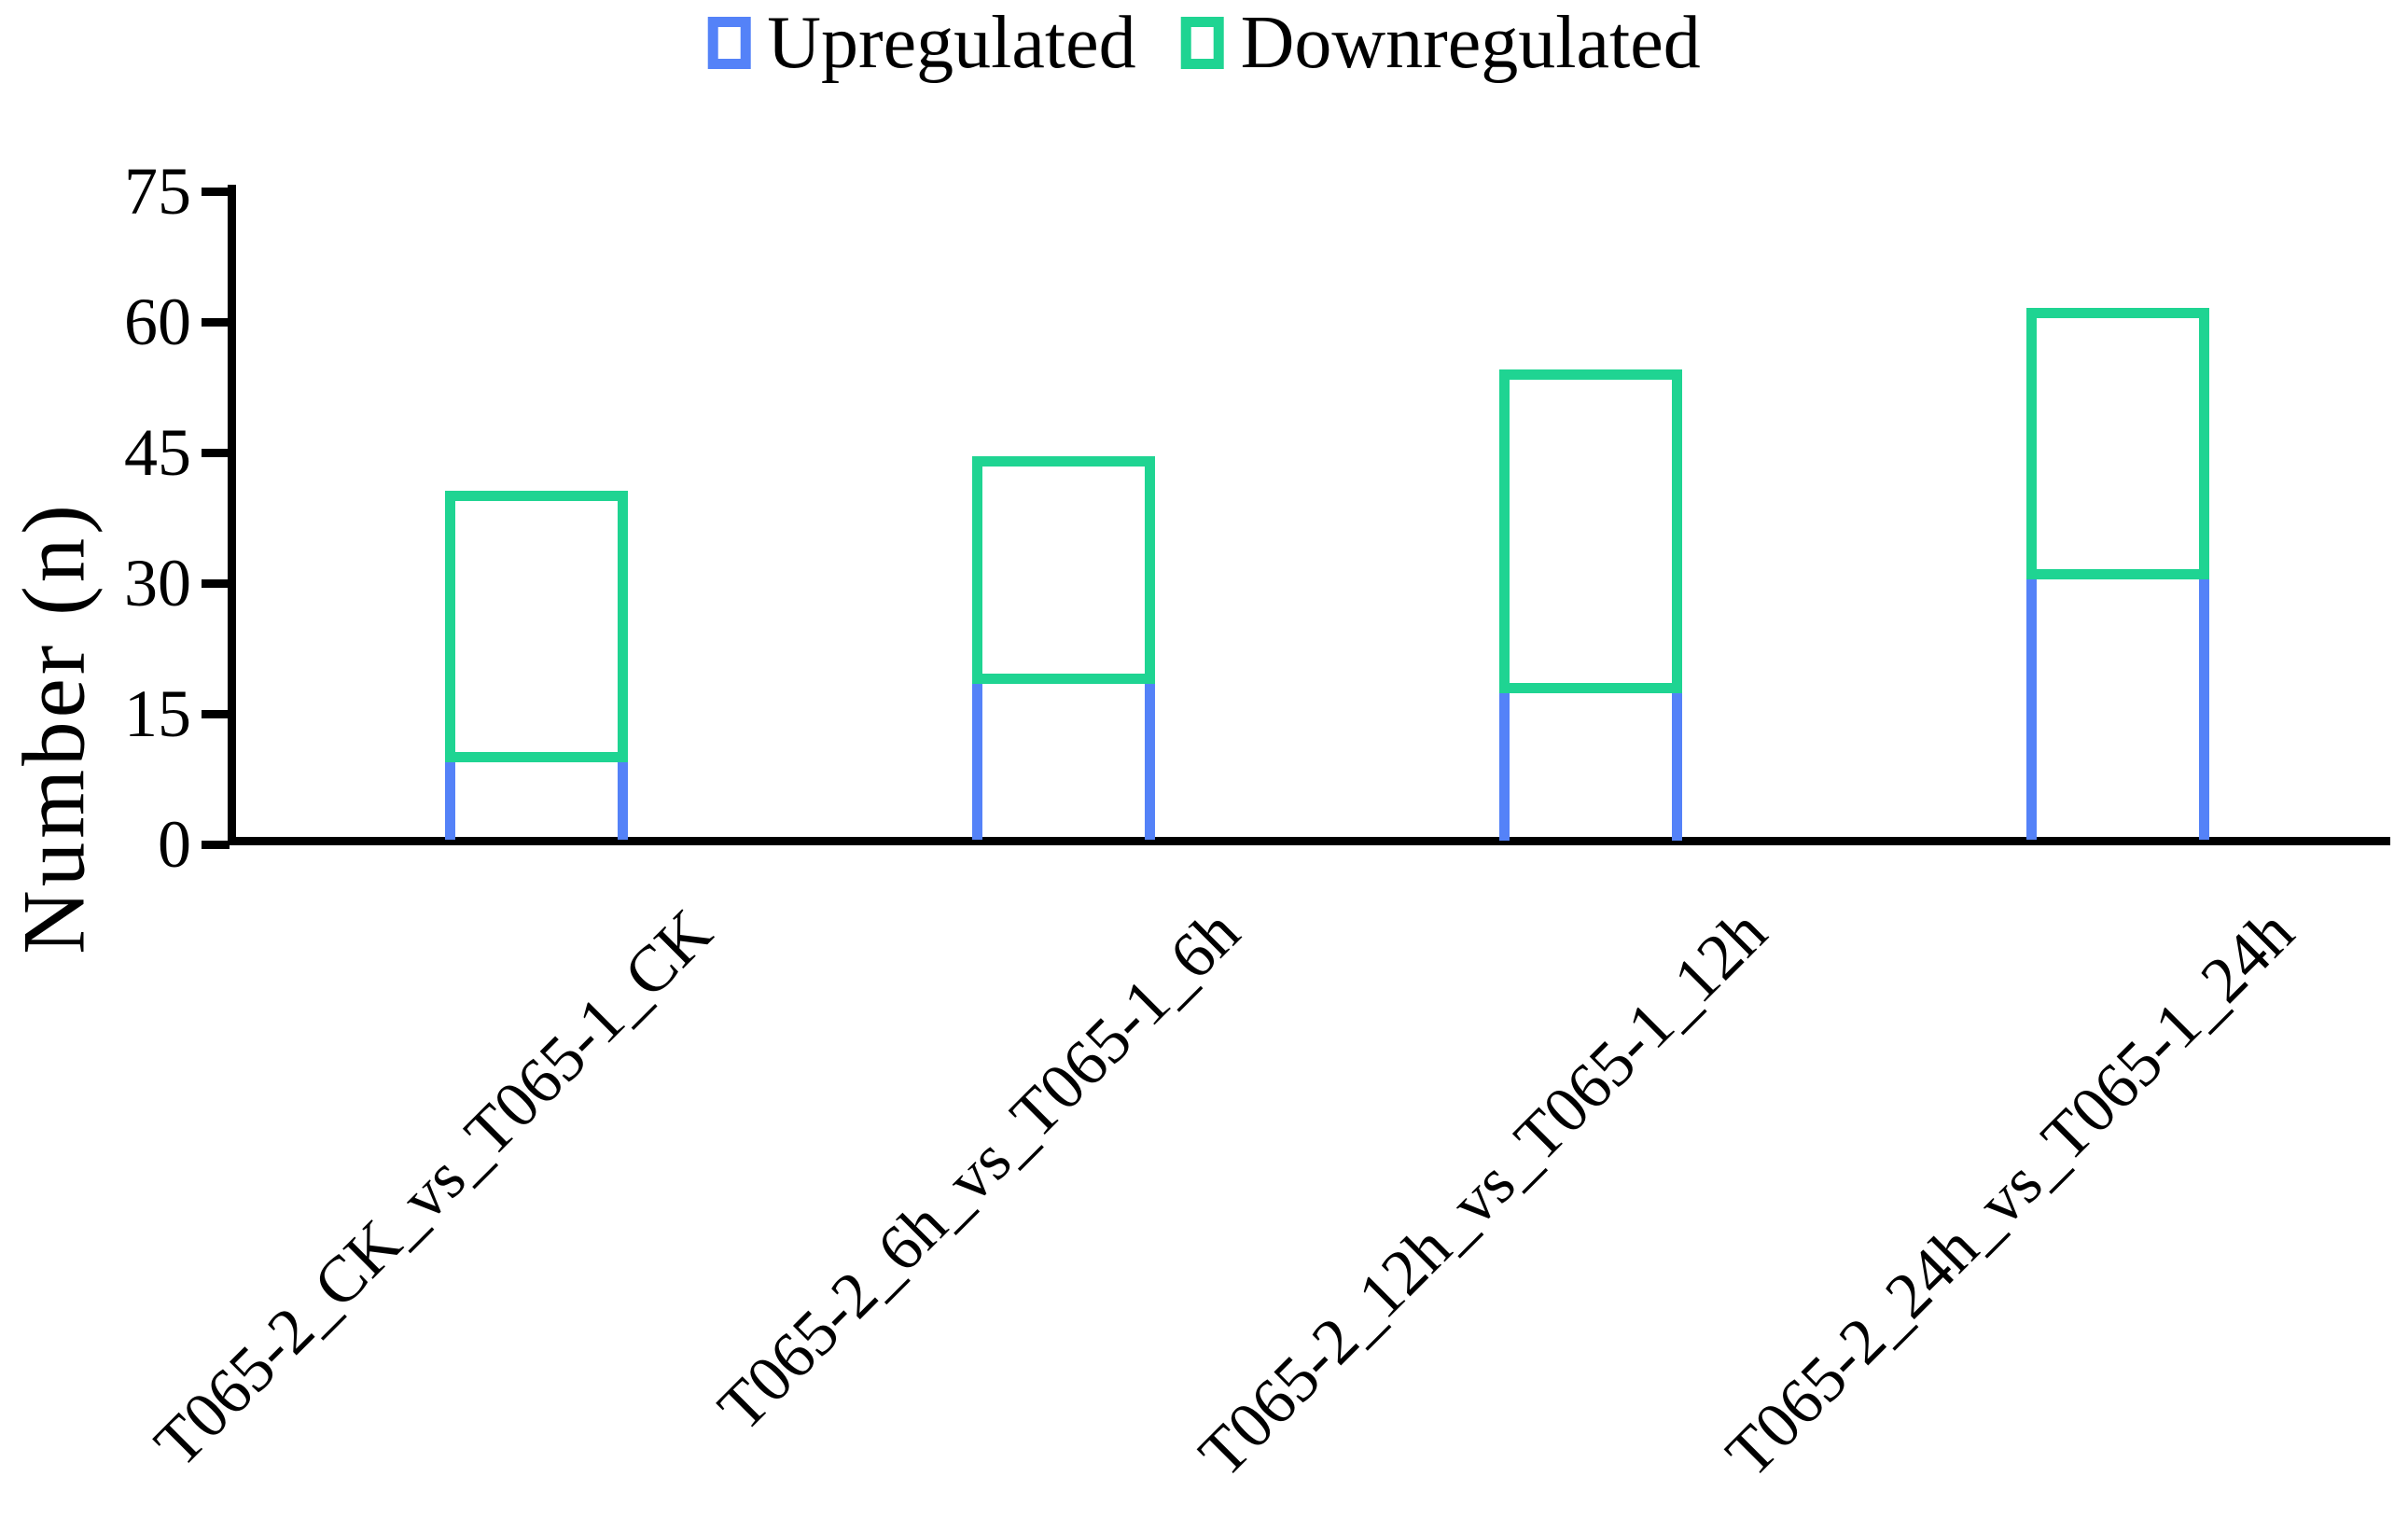  What do you see at coordinates (175, 844) in the screenshot?
I see `y-tick-label: 0` at bounding box center [175, 844].